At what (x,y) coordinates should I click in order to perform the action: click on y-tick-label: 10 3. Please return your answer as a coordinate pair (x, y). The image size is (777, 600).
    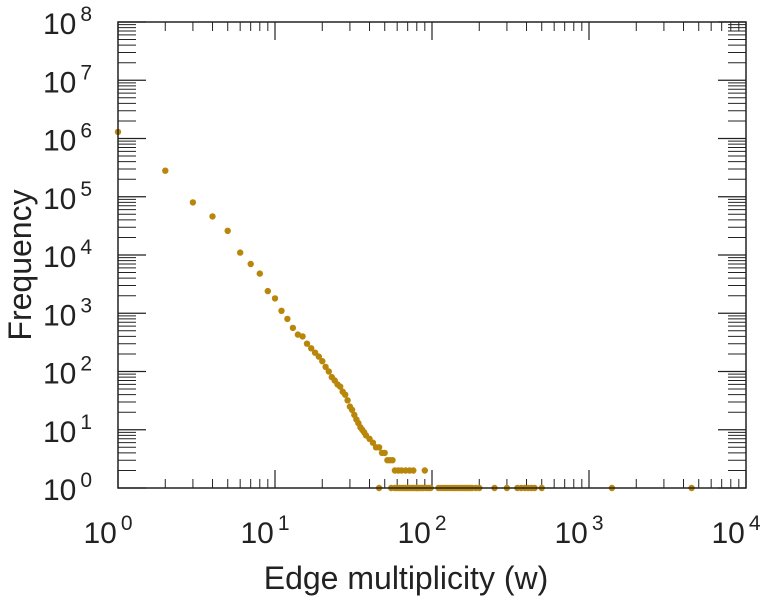
    Looking at the image, I should click on (67, 313).